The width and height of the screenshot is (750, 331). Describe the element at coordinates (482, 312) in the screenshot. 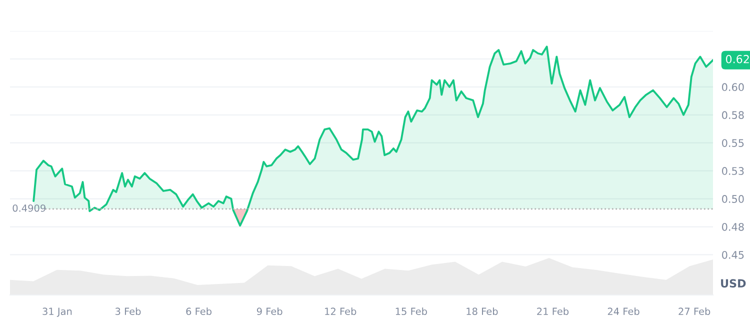

I see `x-tick-label: 18 Feb` at that location.